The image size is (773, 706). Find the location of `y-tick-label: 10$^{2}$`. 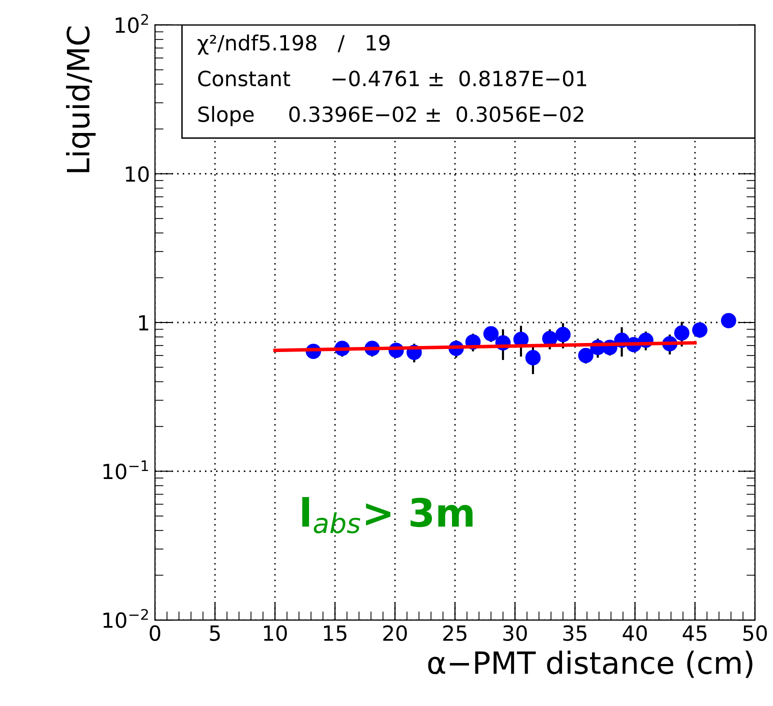

y-tick-label: 10$^{2}$ is located at coordinates (132, 24).